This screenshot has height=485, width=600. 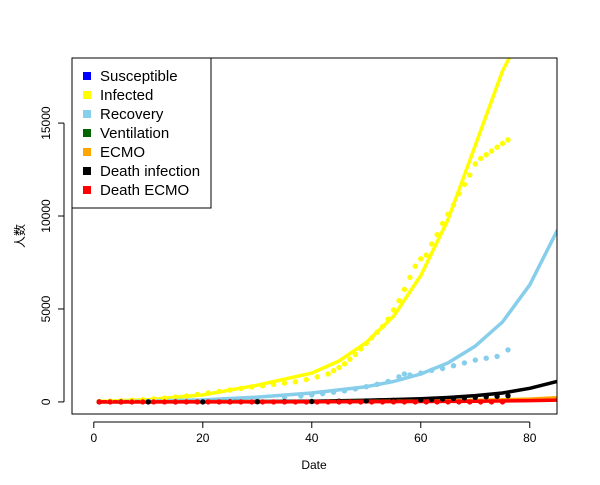 I want to click on legend-label-recovery: Recovery, so click(x=132, y=114).